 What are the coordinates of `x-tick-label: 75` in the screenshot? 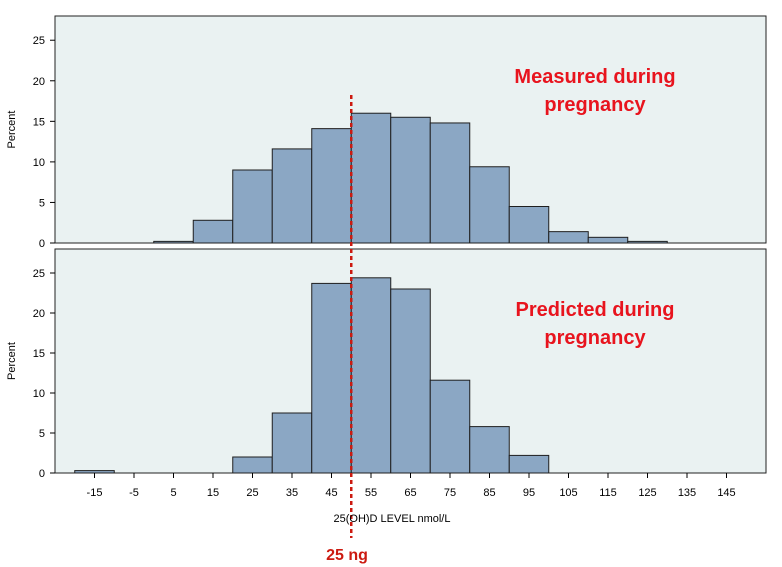 It's located at (450, 493).